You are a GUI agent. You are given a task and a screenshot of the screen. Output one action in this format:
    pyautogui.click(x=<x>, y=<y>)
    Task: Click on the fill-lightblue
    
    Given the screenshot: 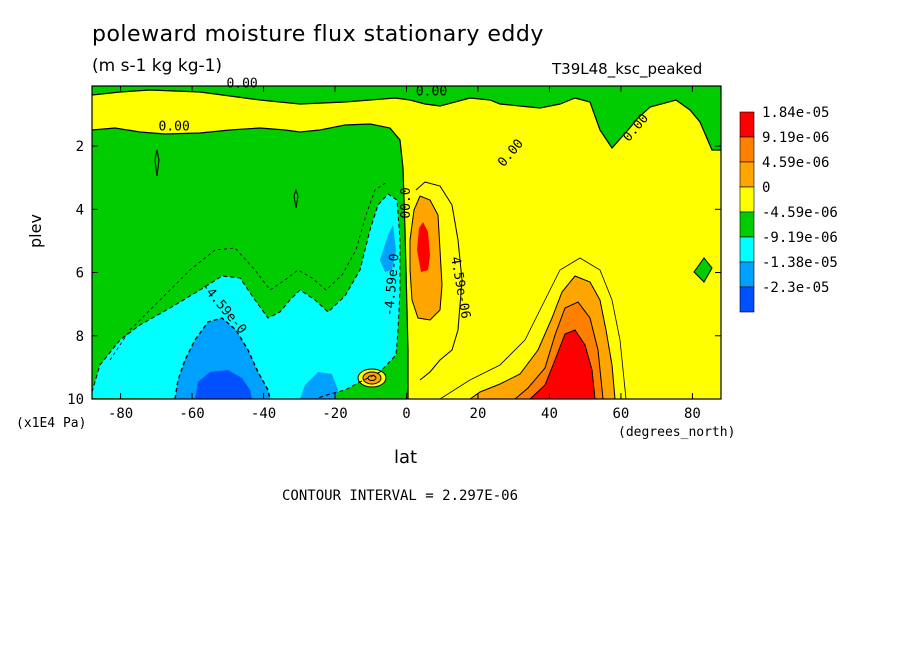 What is the action you would take?
    pyautogui.click(x=222, y=358)
    